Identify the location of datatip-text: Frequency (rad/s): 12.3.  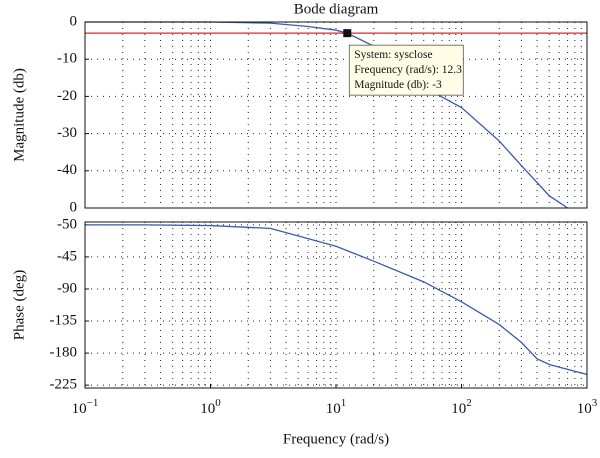
(408, 70).